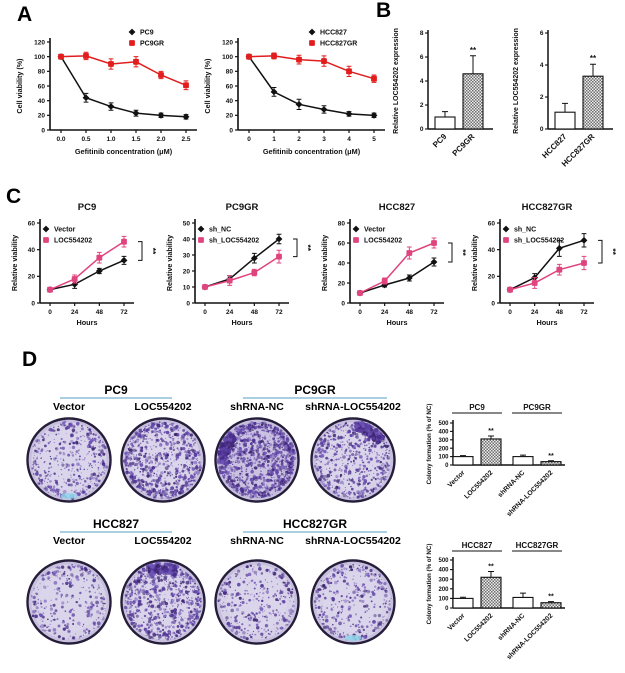  I want to click on svg-text: 10, so click(187, 287).